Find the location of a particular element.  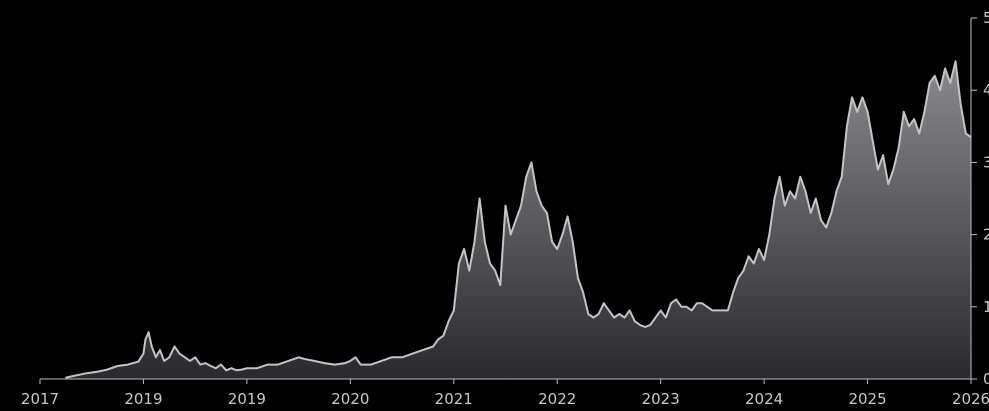

y-tick-label: 0 is located at coordinates (986, 379).